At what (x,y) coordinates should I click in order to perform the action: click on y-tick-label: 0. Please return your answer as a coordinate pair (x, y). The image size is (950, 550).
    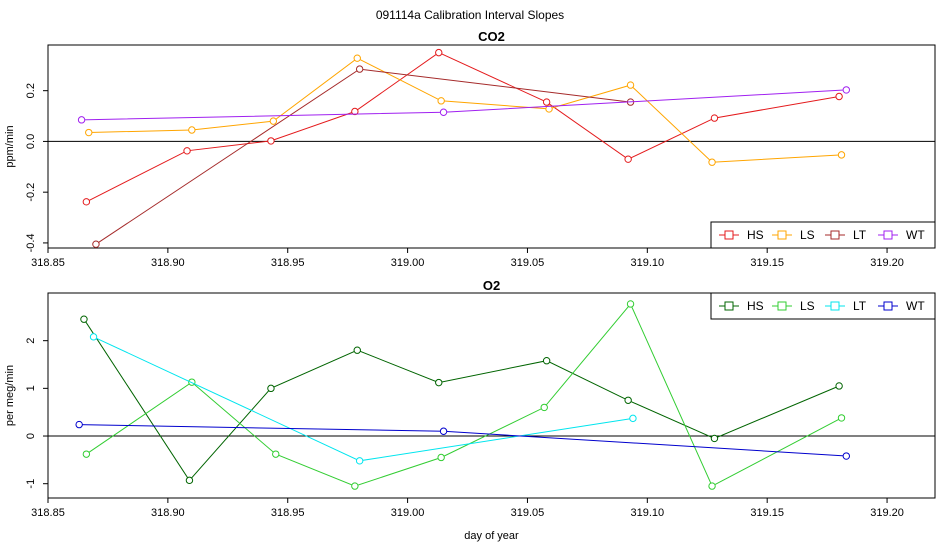
    Looking at the image, I should click on (31, 436).